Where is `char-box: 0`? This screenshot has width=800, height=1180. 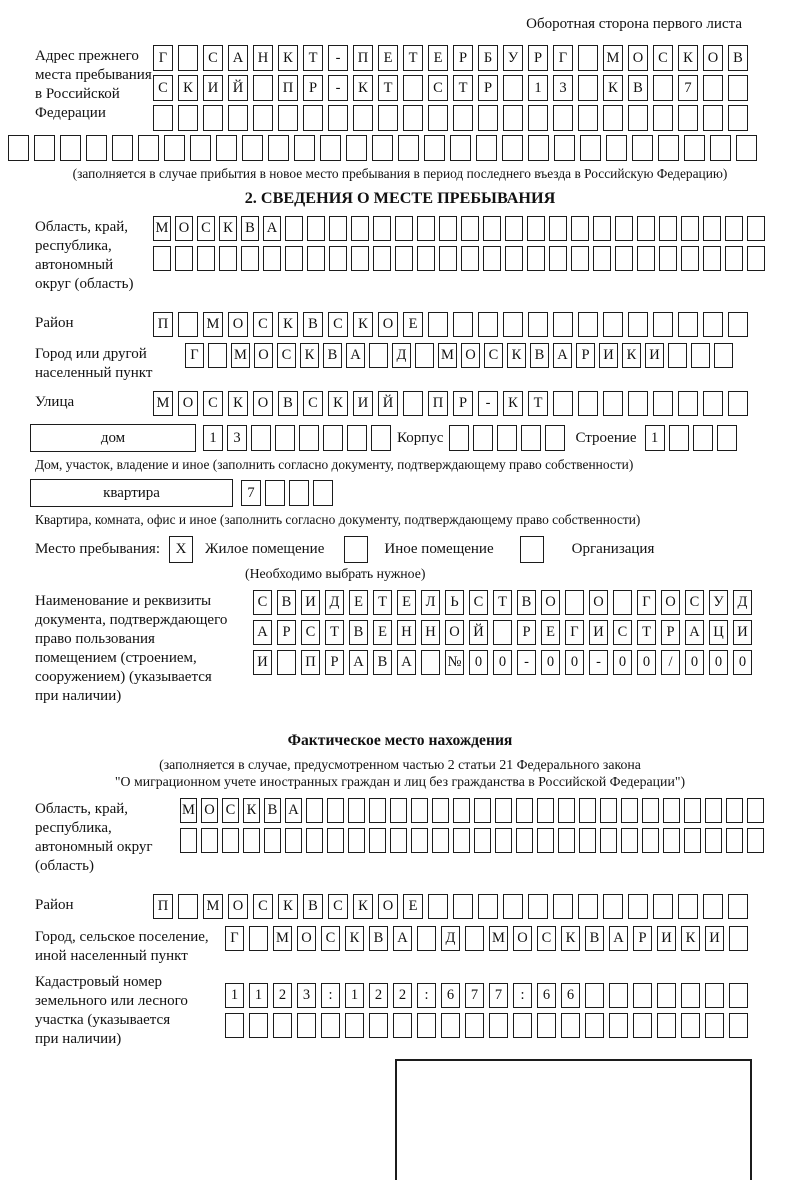 char-box: 0 is located at coordinates (622, 662).